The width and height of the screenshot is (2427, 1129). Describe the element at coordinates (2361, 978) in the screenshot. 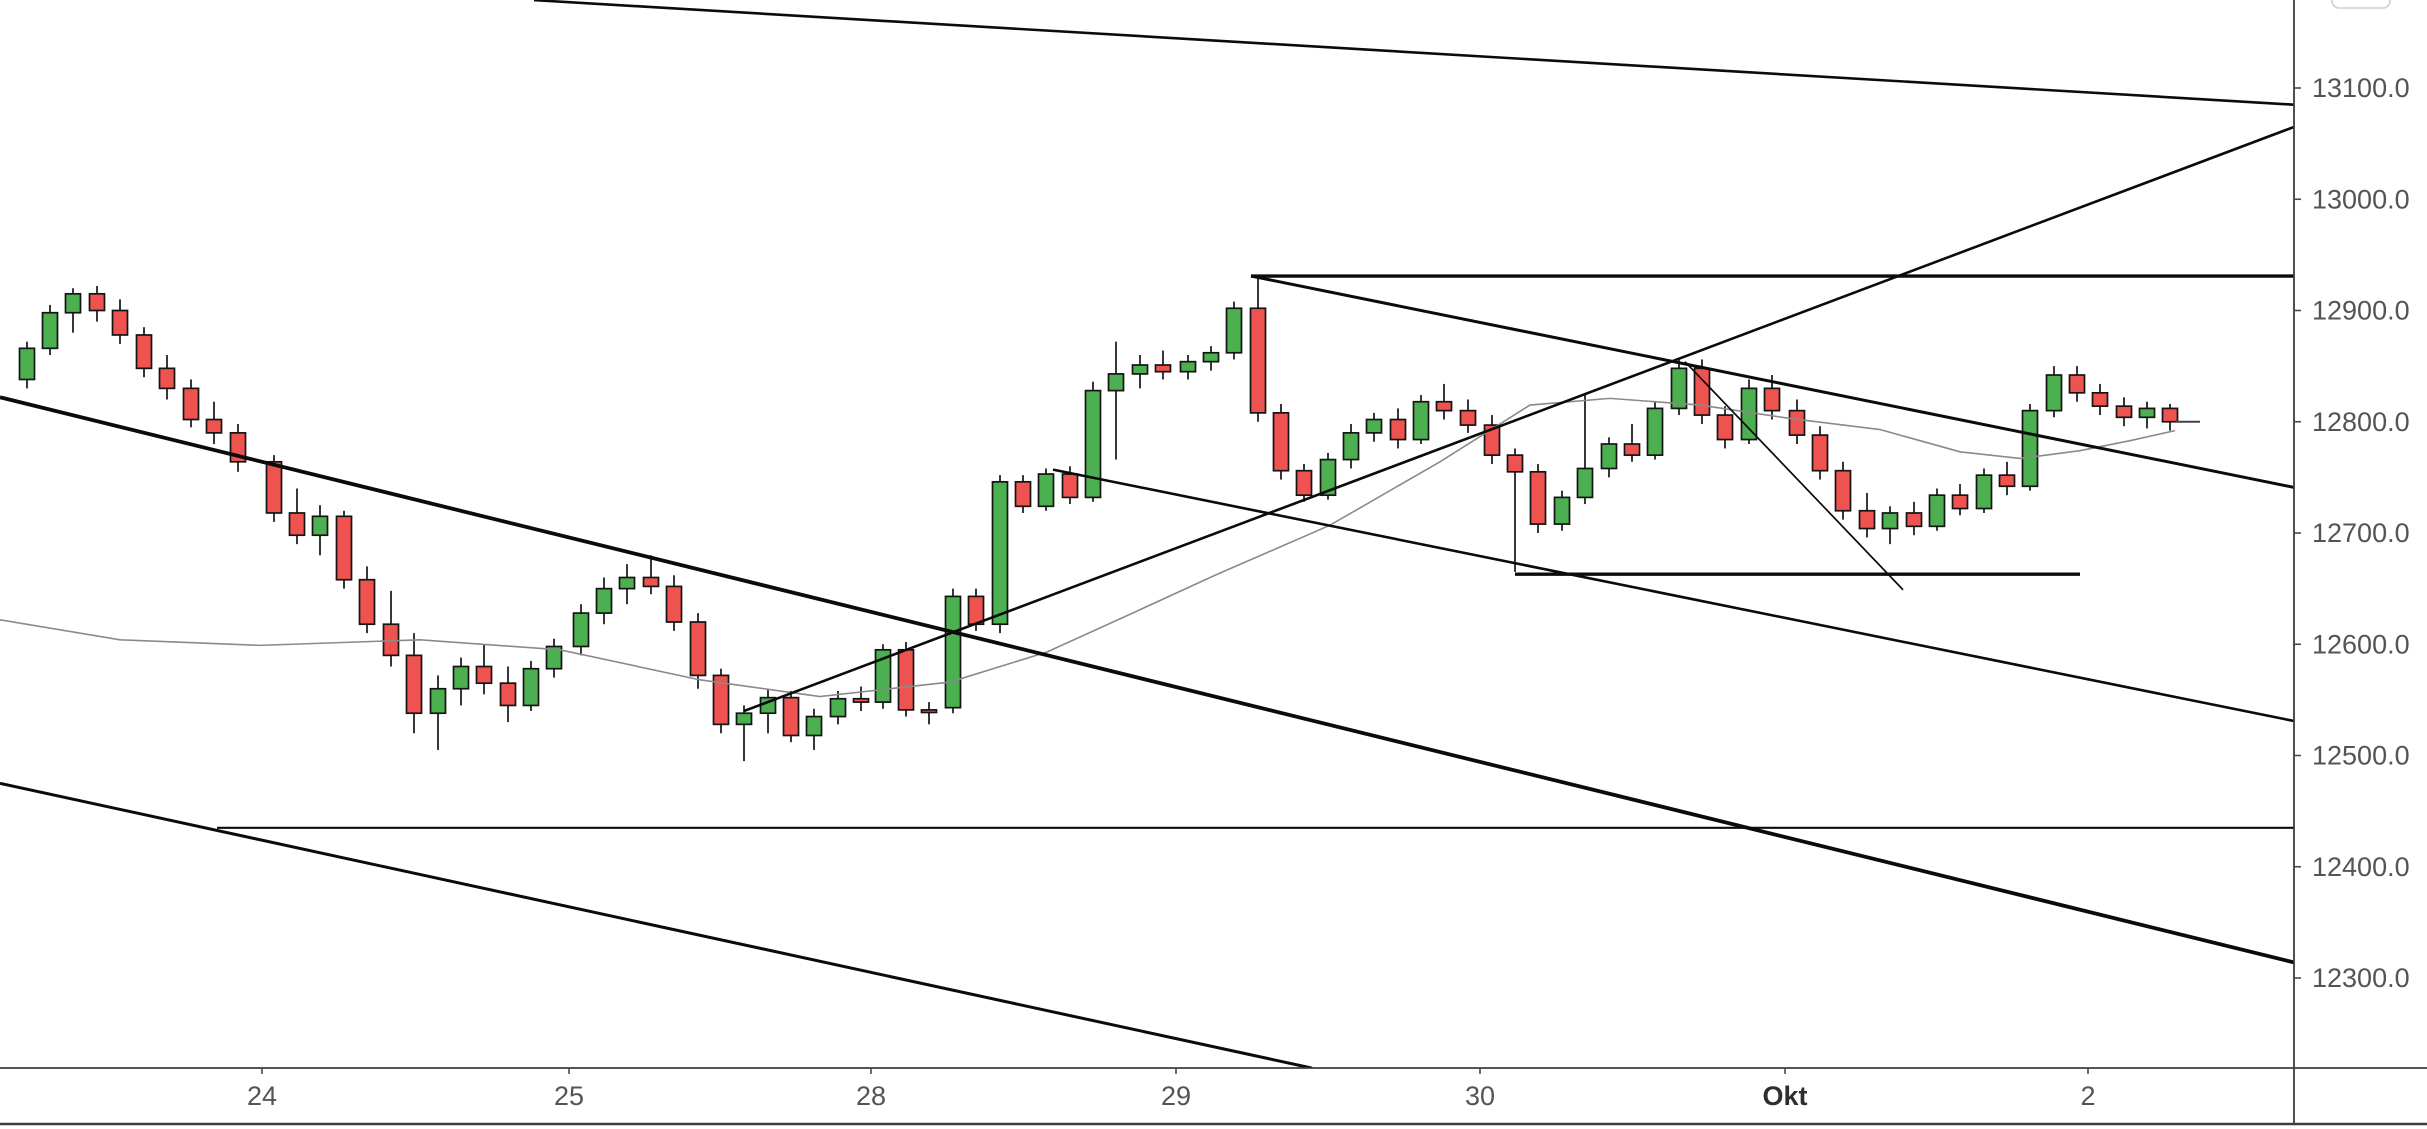

I see `price-label: 12300.0` at that location.